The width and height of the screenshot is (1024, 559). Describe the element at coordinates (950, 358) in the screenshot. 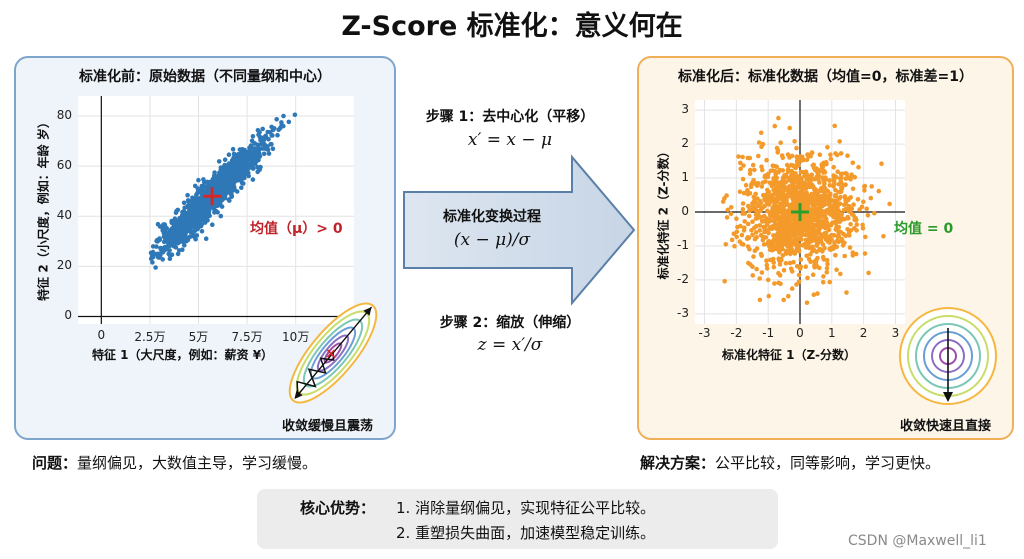

I see `fast-convergence-inset` at that location.